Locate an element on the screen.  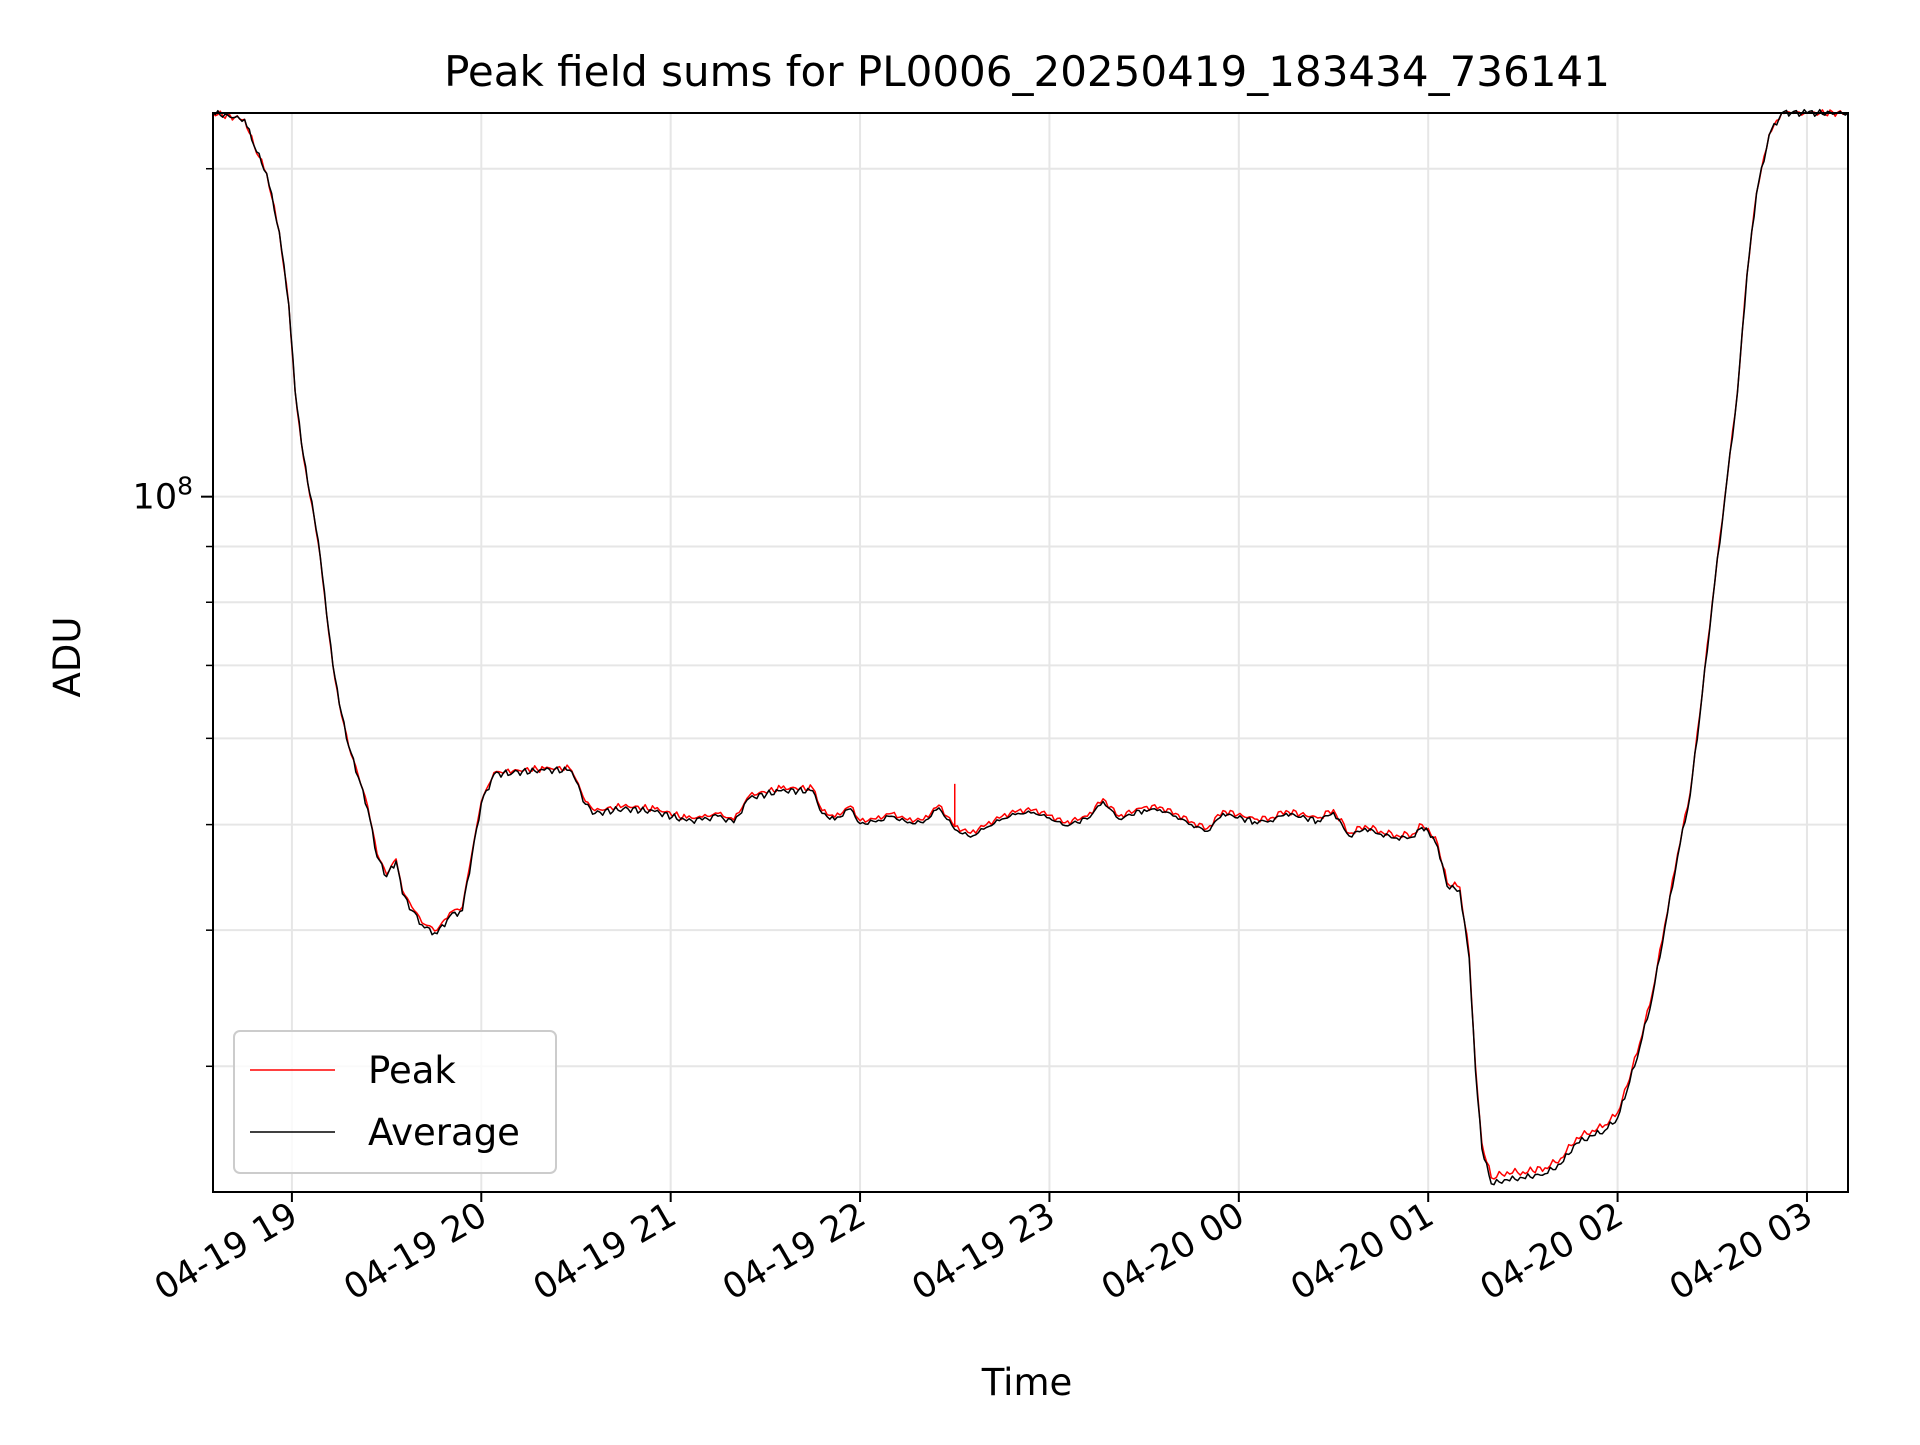
x-axis-label: Time is located at coordinates (1027, 1382).